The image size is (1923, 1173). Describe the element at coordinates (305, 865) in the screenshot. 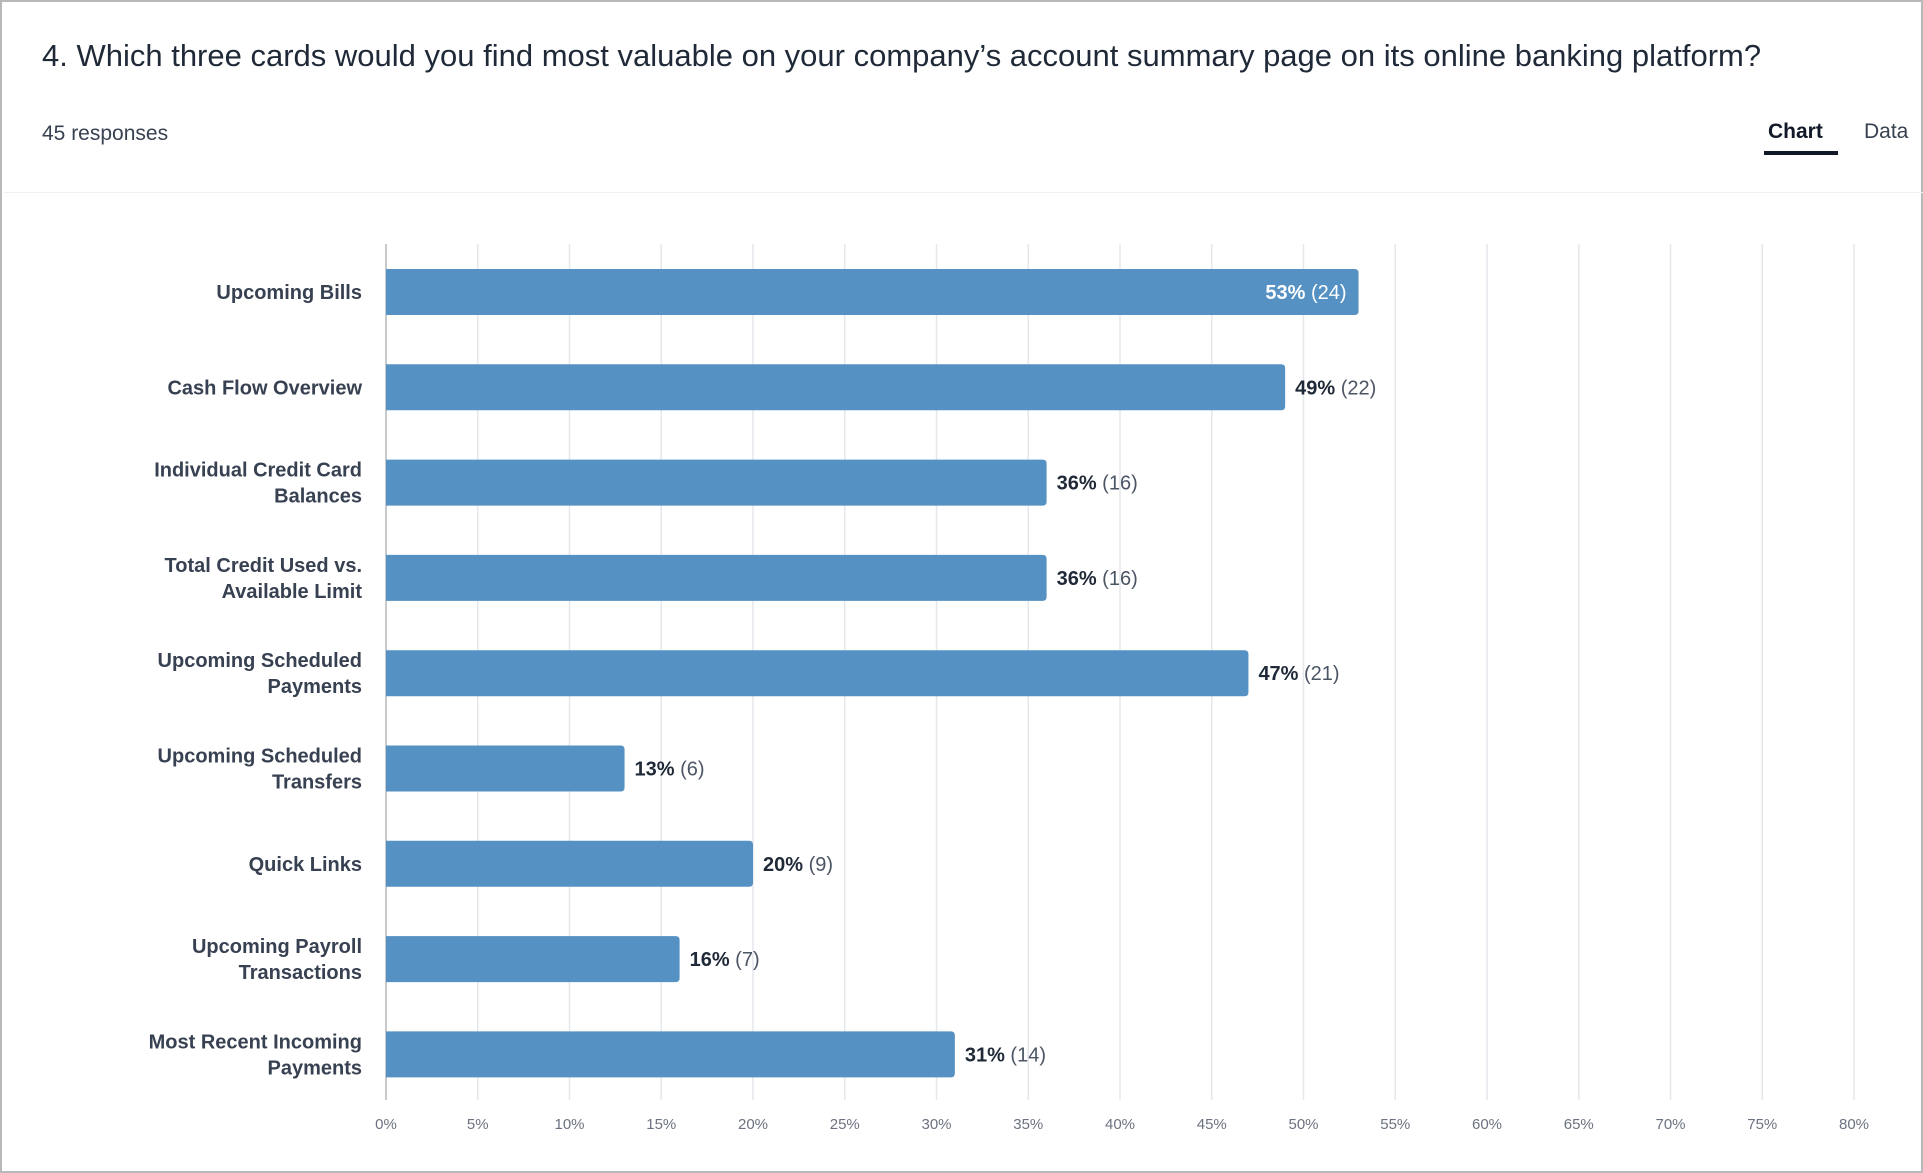

I see `category-label: Quick Links` at that location.